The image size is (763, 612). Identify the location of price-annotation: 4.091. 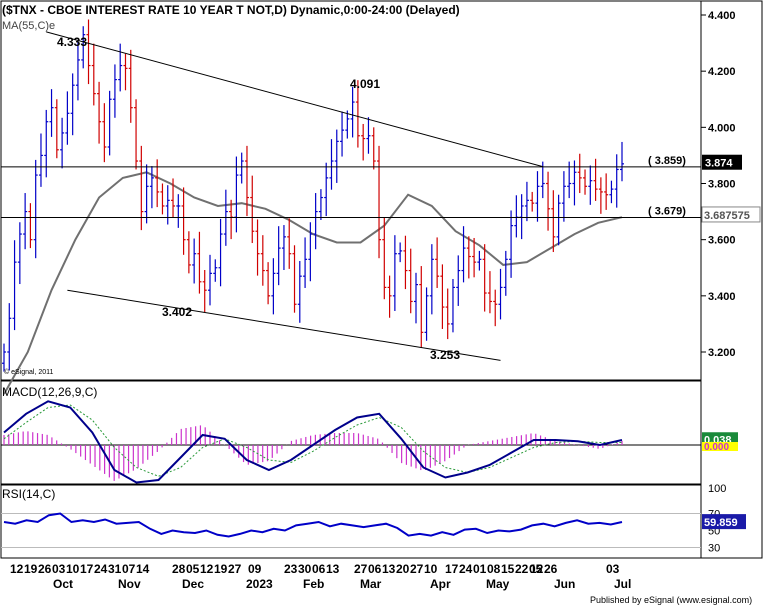
(365, 84).